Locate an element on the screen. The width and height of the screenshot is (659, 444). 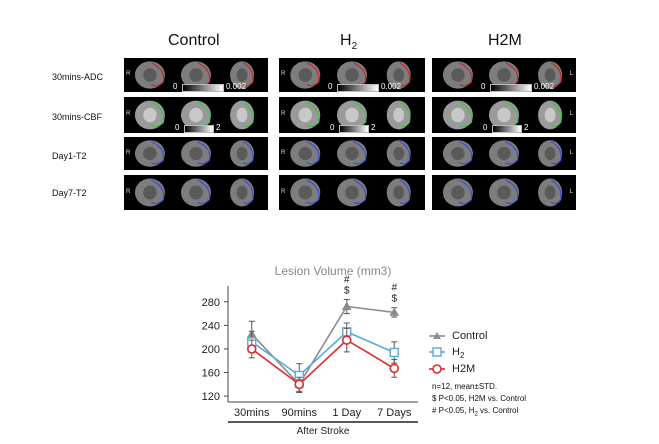
mri-panel-day7-h2: R is located at coordinates (352, 192).